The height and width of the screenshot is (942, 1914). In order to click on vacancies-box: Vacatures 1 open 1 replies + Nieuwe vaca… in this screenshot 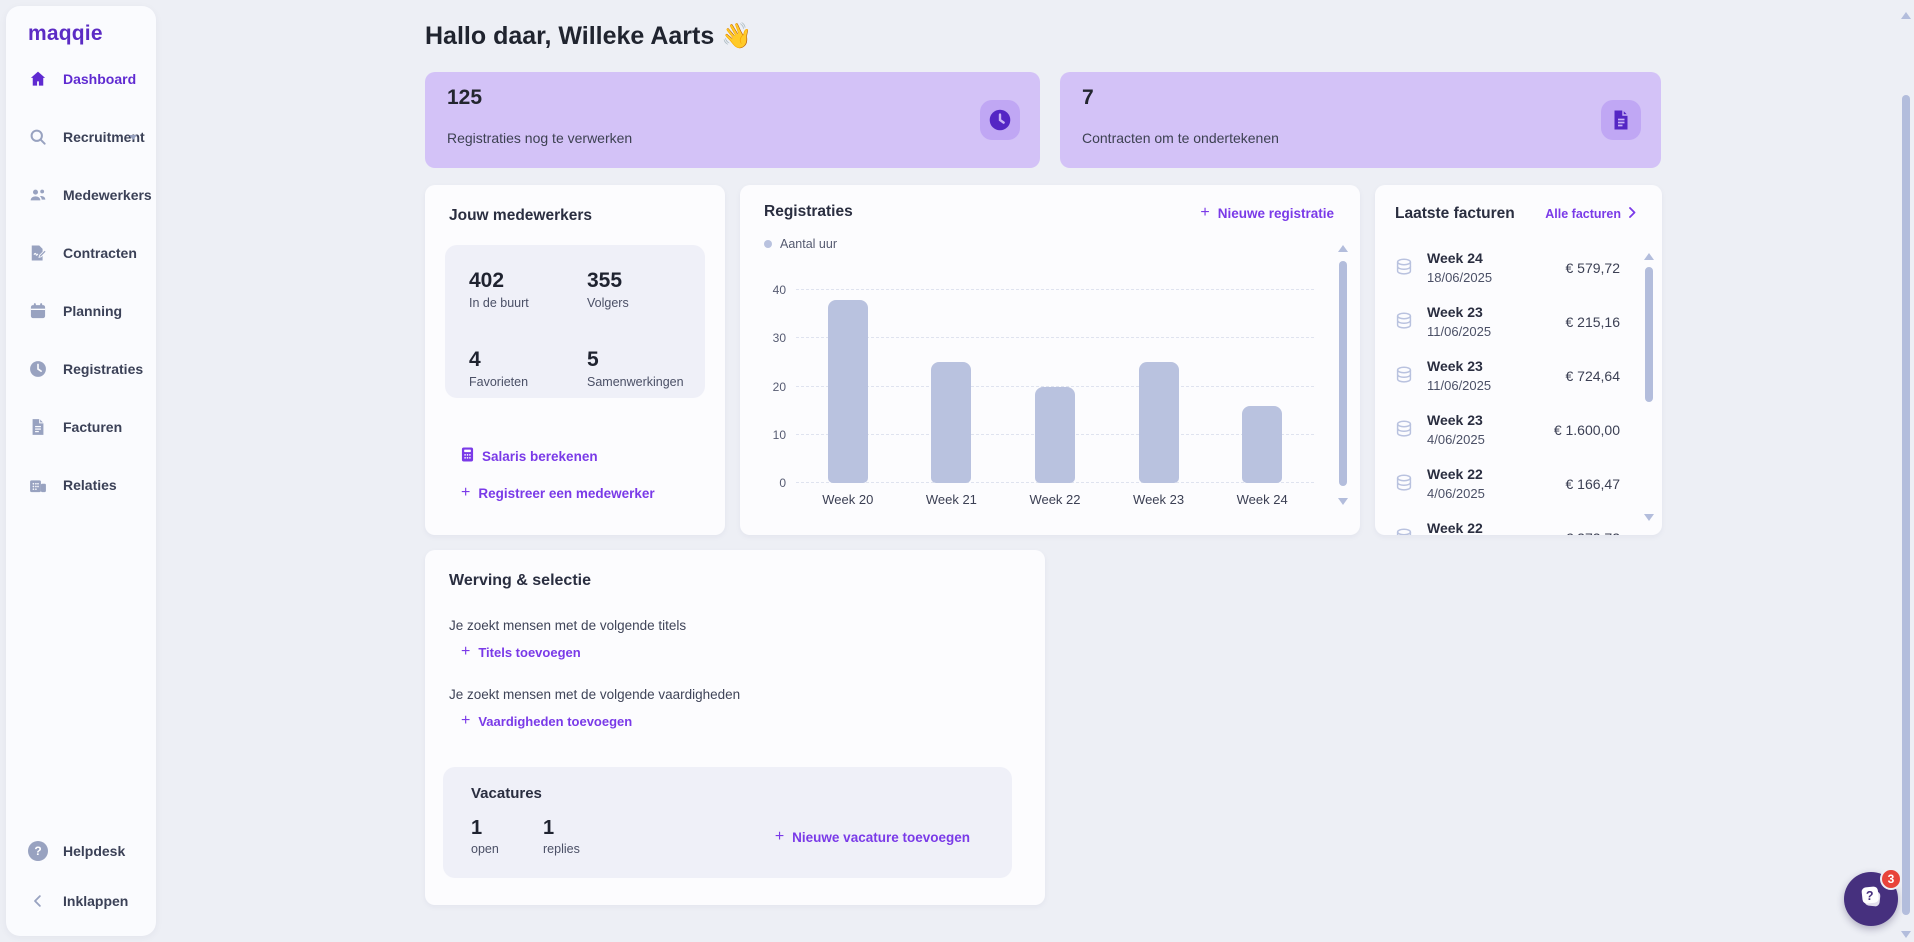, I will do `click(727, 822)`.